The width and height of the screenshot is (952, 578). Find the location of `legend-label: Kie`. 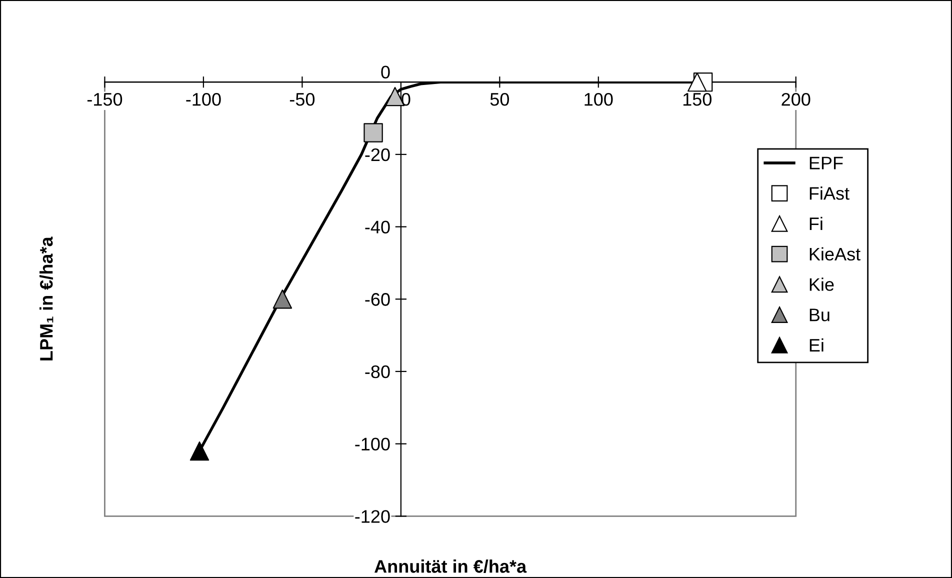

legend-label: Kie is located at coordinates (822, 284).